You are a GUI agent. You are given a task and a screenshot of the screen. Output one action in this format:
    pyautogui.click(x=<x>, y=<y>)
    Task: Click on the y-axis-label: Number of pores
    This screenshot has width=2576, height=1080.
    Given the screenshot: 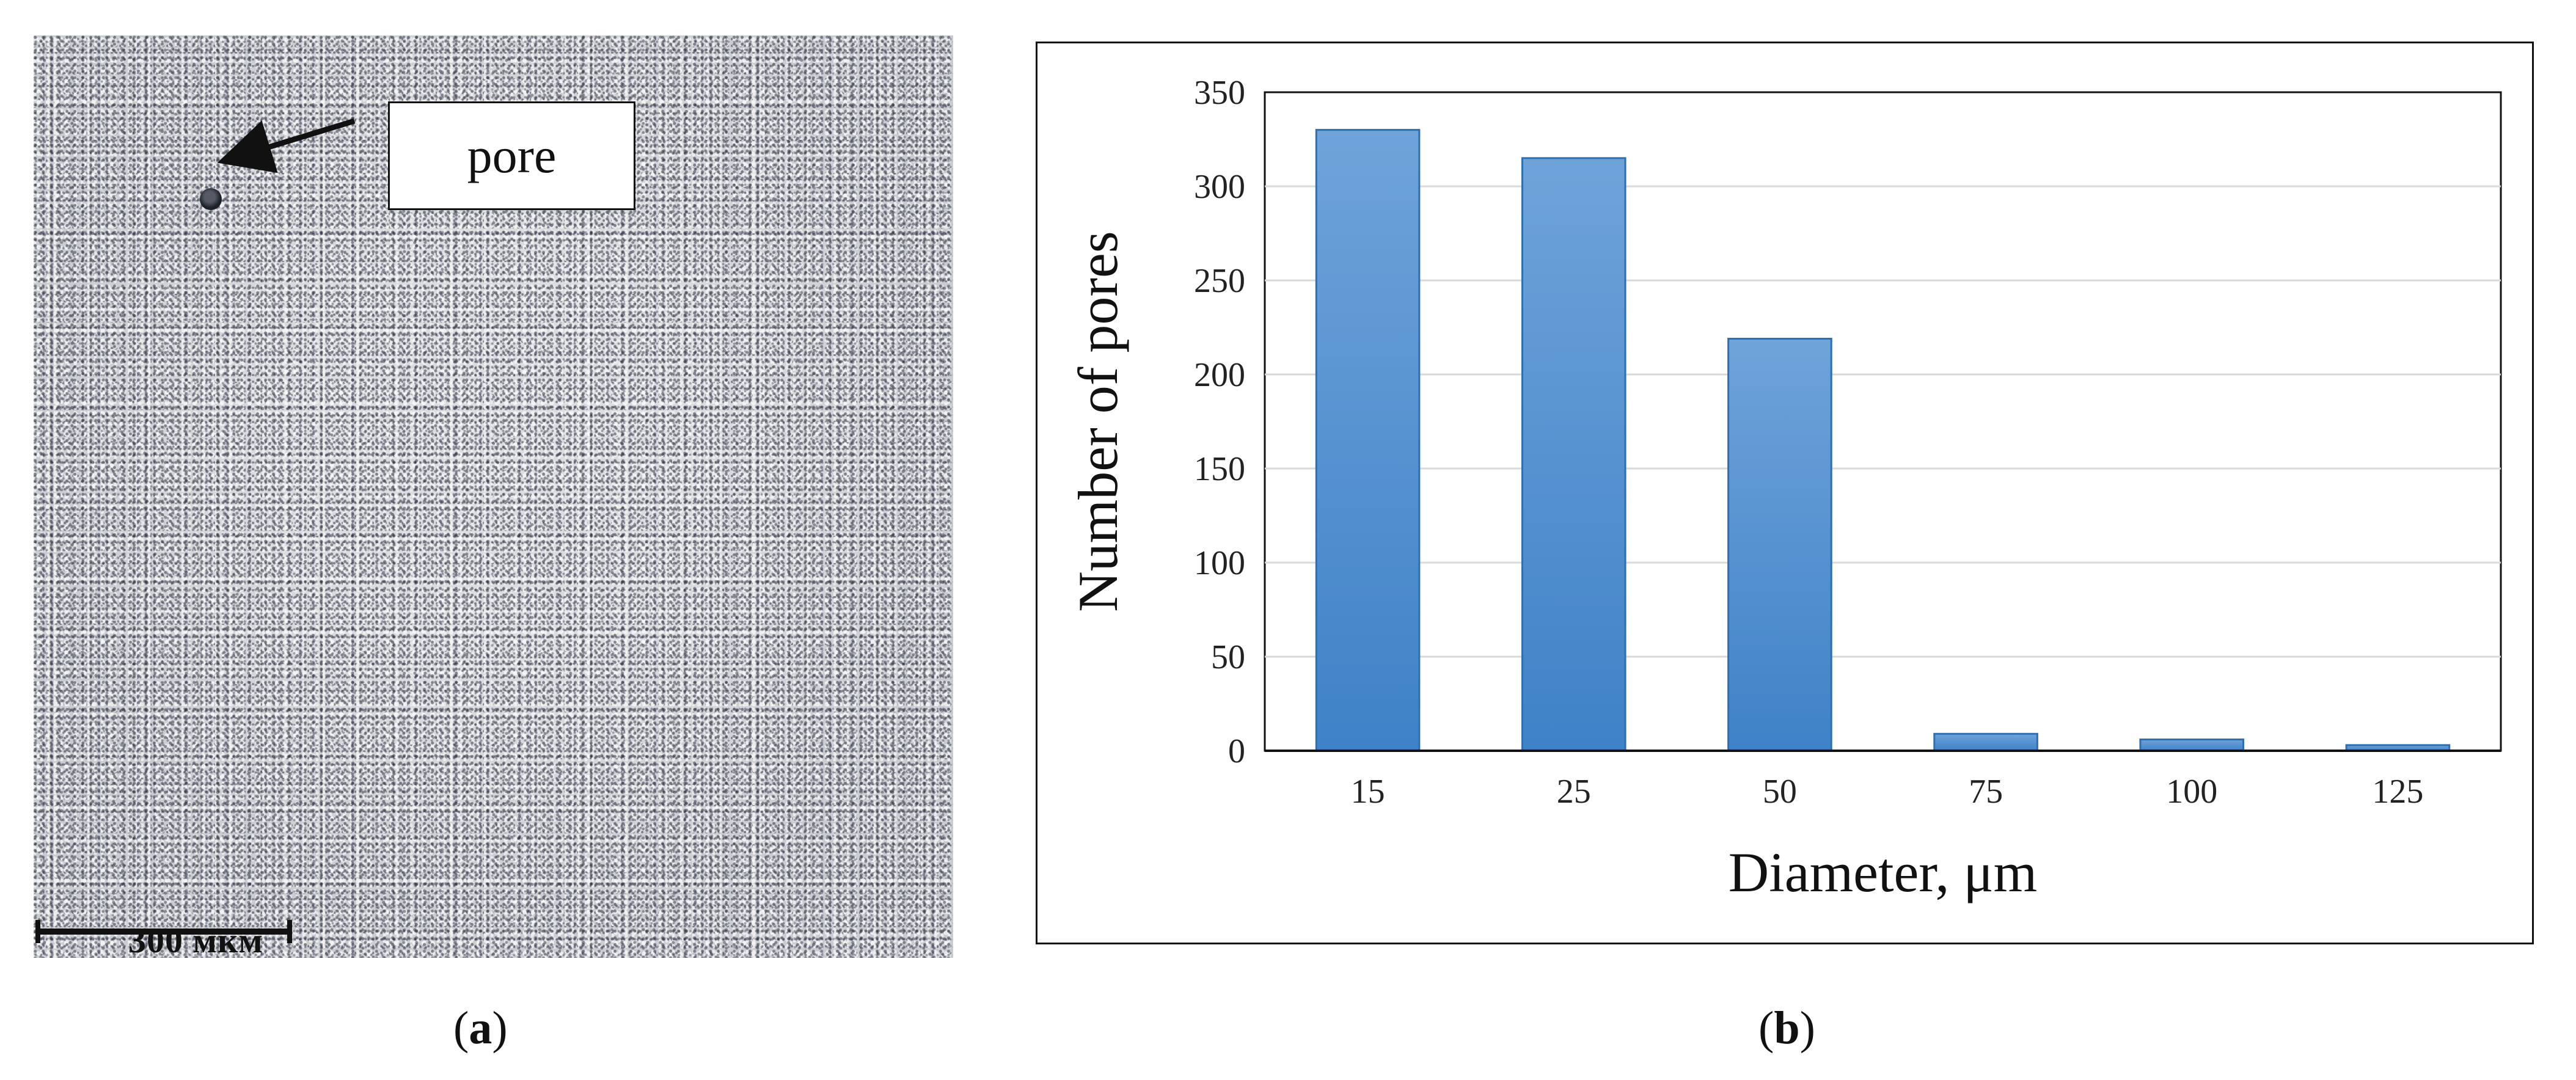 What is the action you would take?
    pyautogui.click(x=1098, y=421)
    